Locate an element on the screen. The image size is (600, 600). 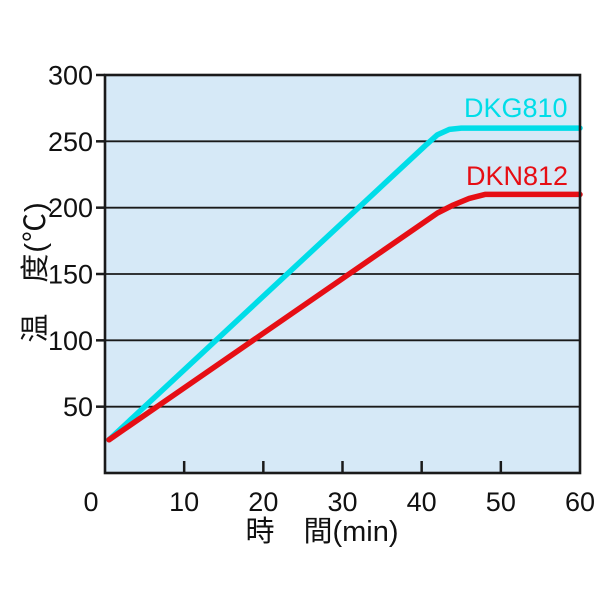
tick-label-x-50: 50 is located at coordinates (501, 502).